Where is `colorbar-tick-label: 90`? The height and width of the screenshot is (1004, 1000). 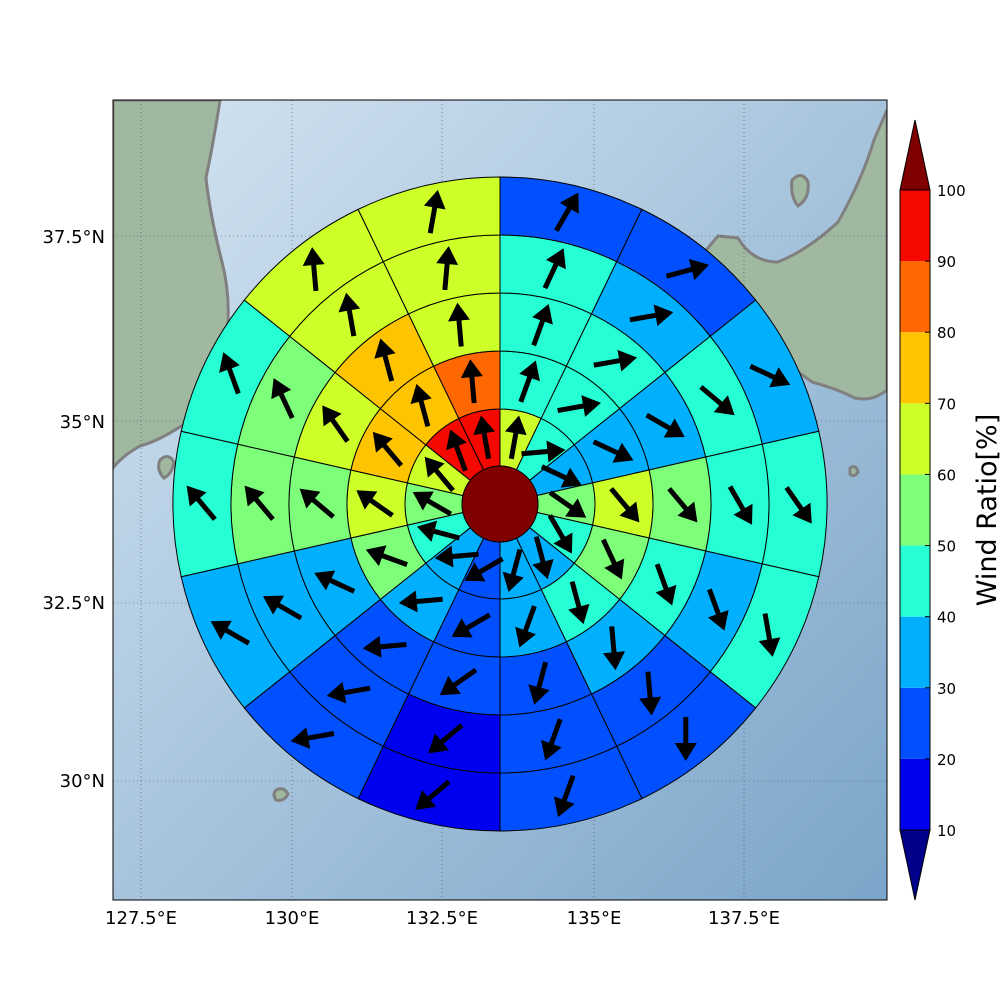
colorbar-tick-label: 90 is located at coordinates (946, 262).